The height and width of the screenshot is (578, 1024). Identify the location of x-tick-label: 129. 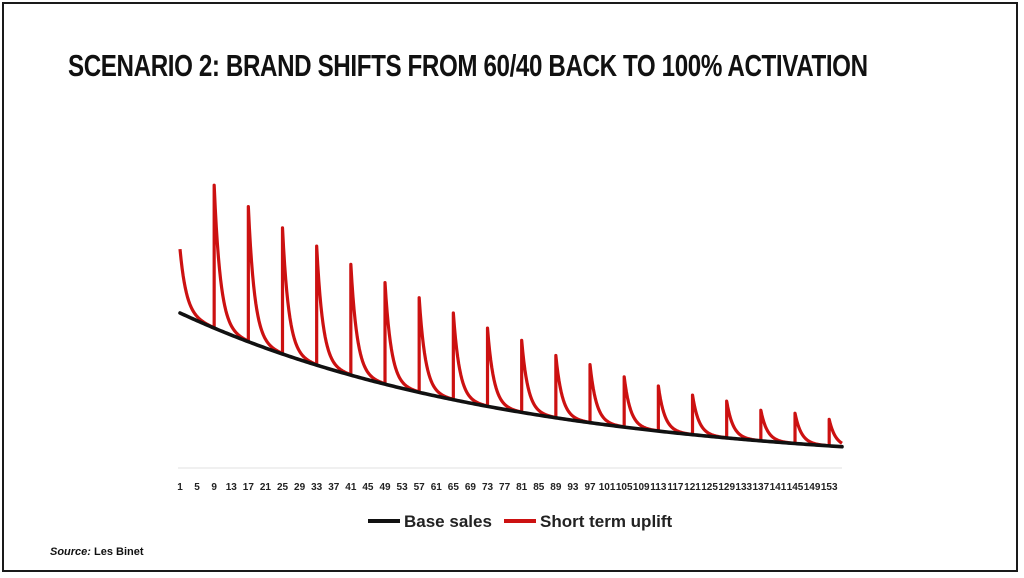
(726, 487).